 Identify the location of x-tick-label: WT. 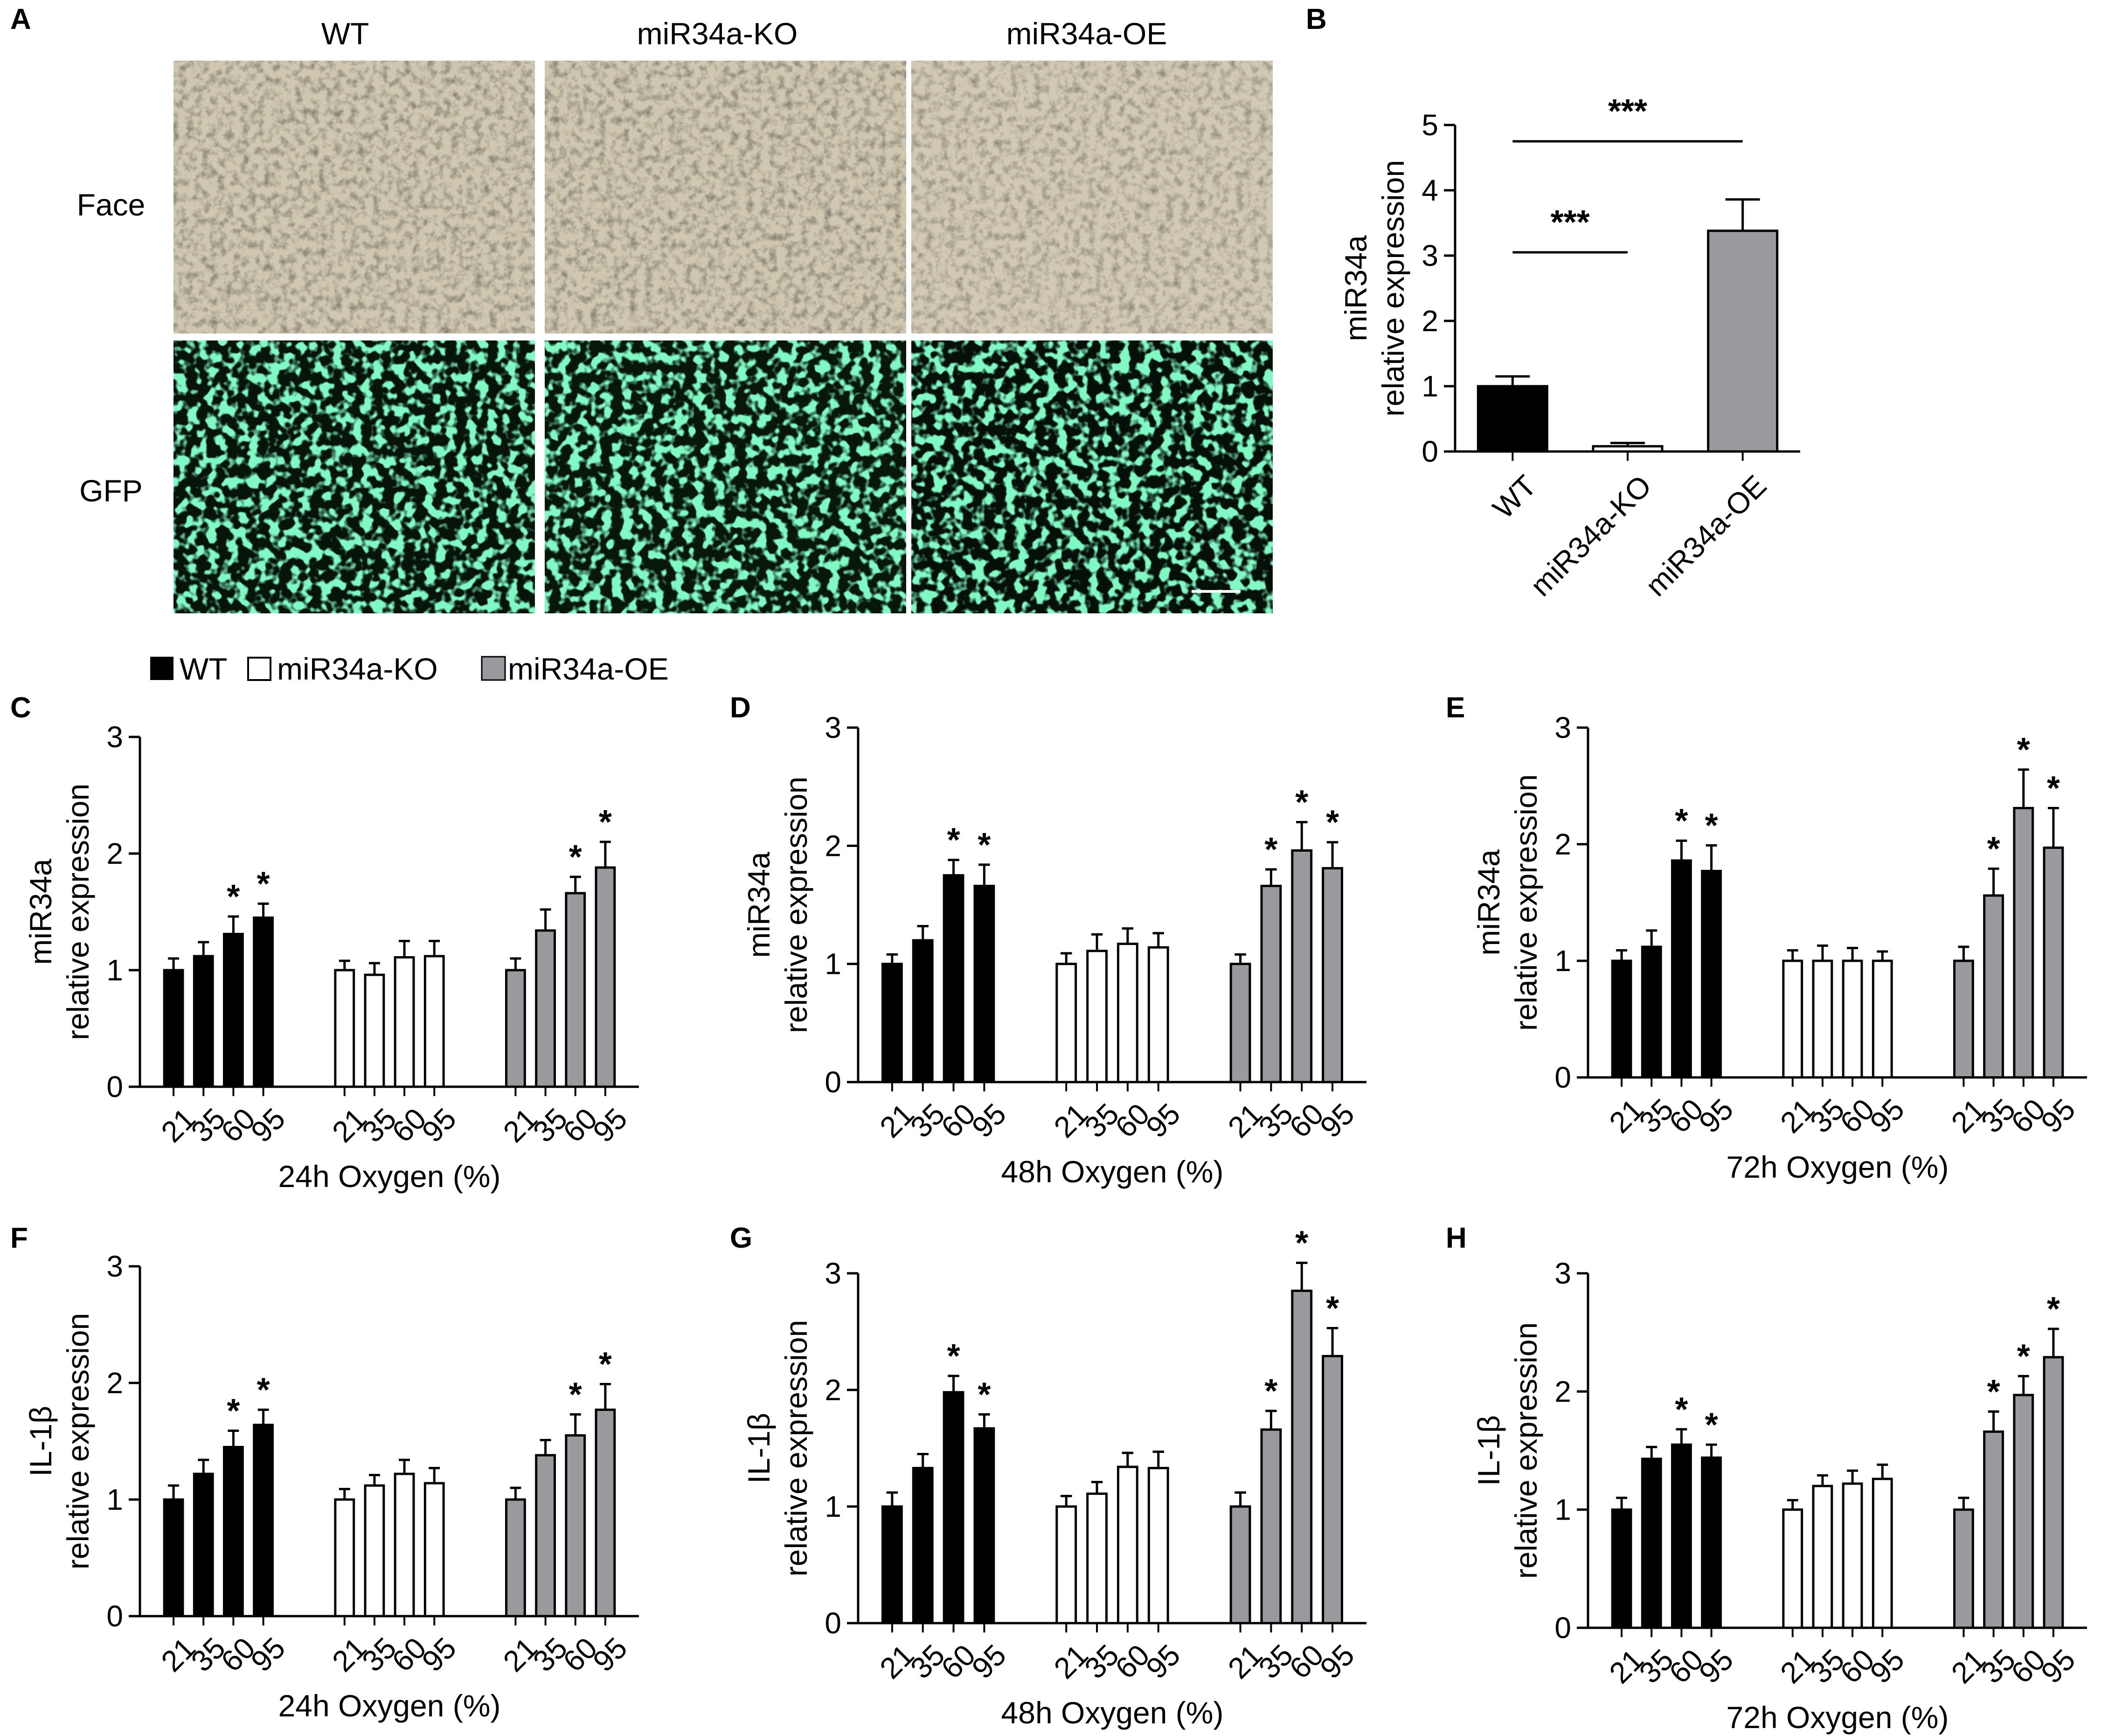
(1514, 497).